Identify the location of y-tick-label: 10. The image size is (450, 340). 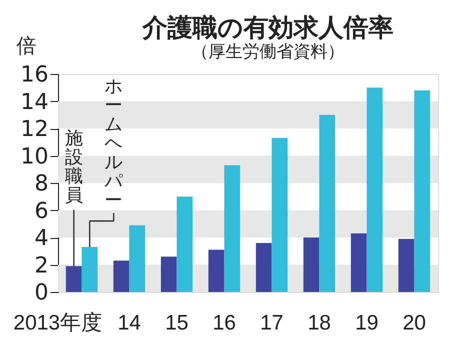
(34, 157).